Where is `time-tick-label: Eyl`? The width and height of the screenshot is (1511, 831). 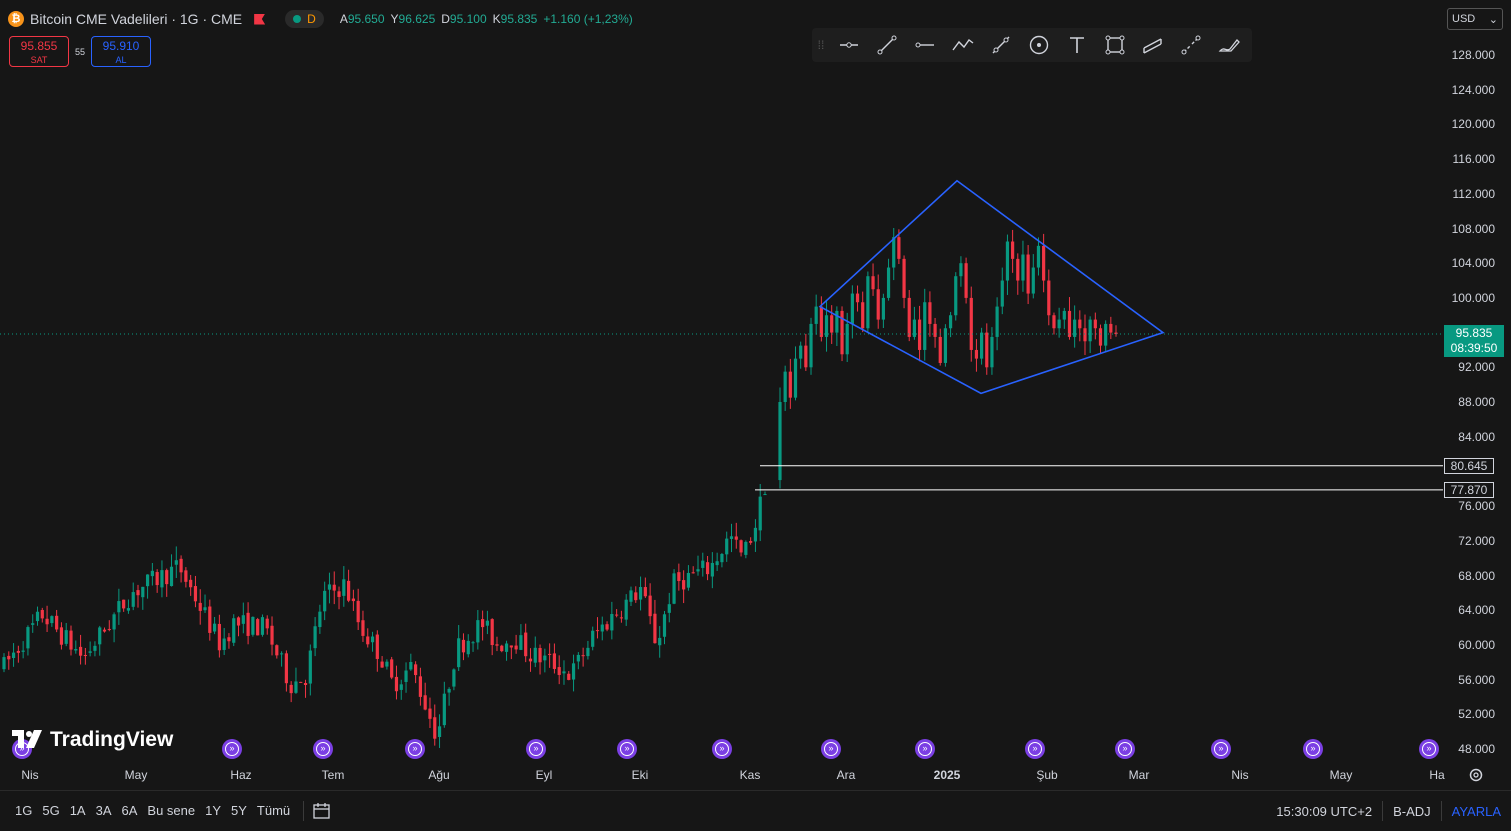 time-tick-label: Eyl is located at coordinates (544, 775).